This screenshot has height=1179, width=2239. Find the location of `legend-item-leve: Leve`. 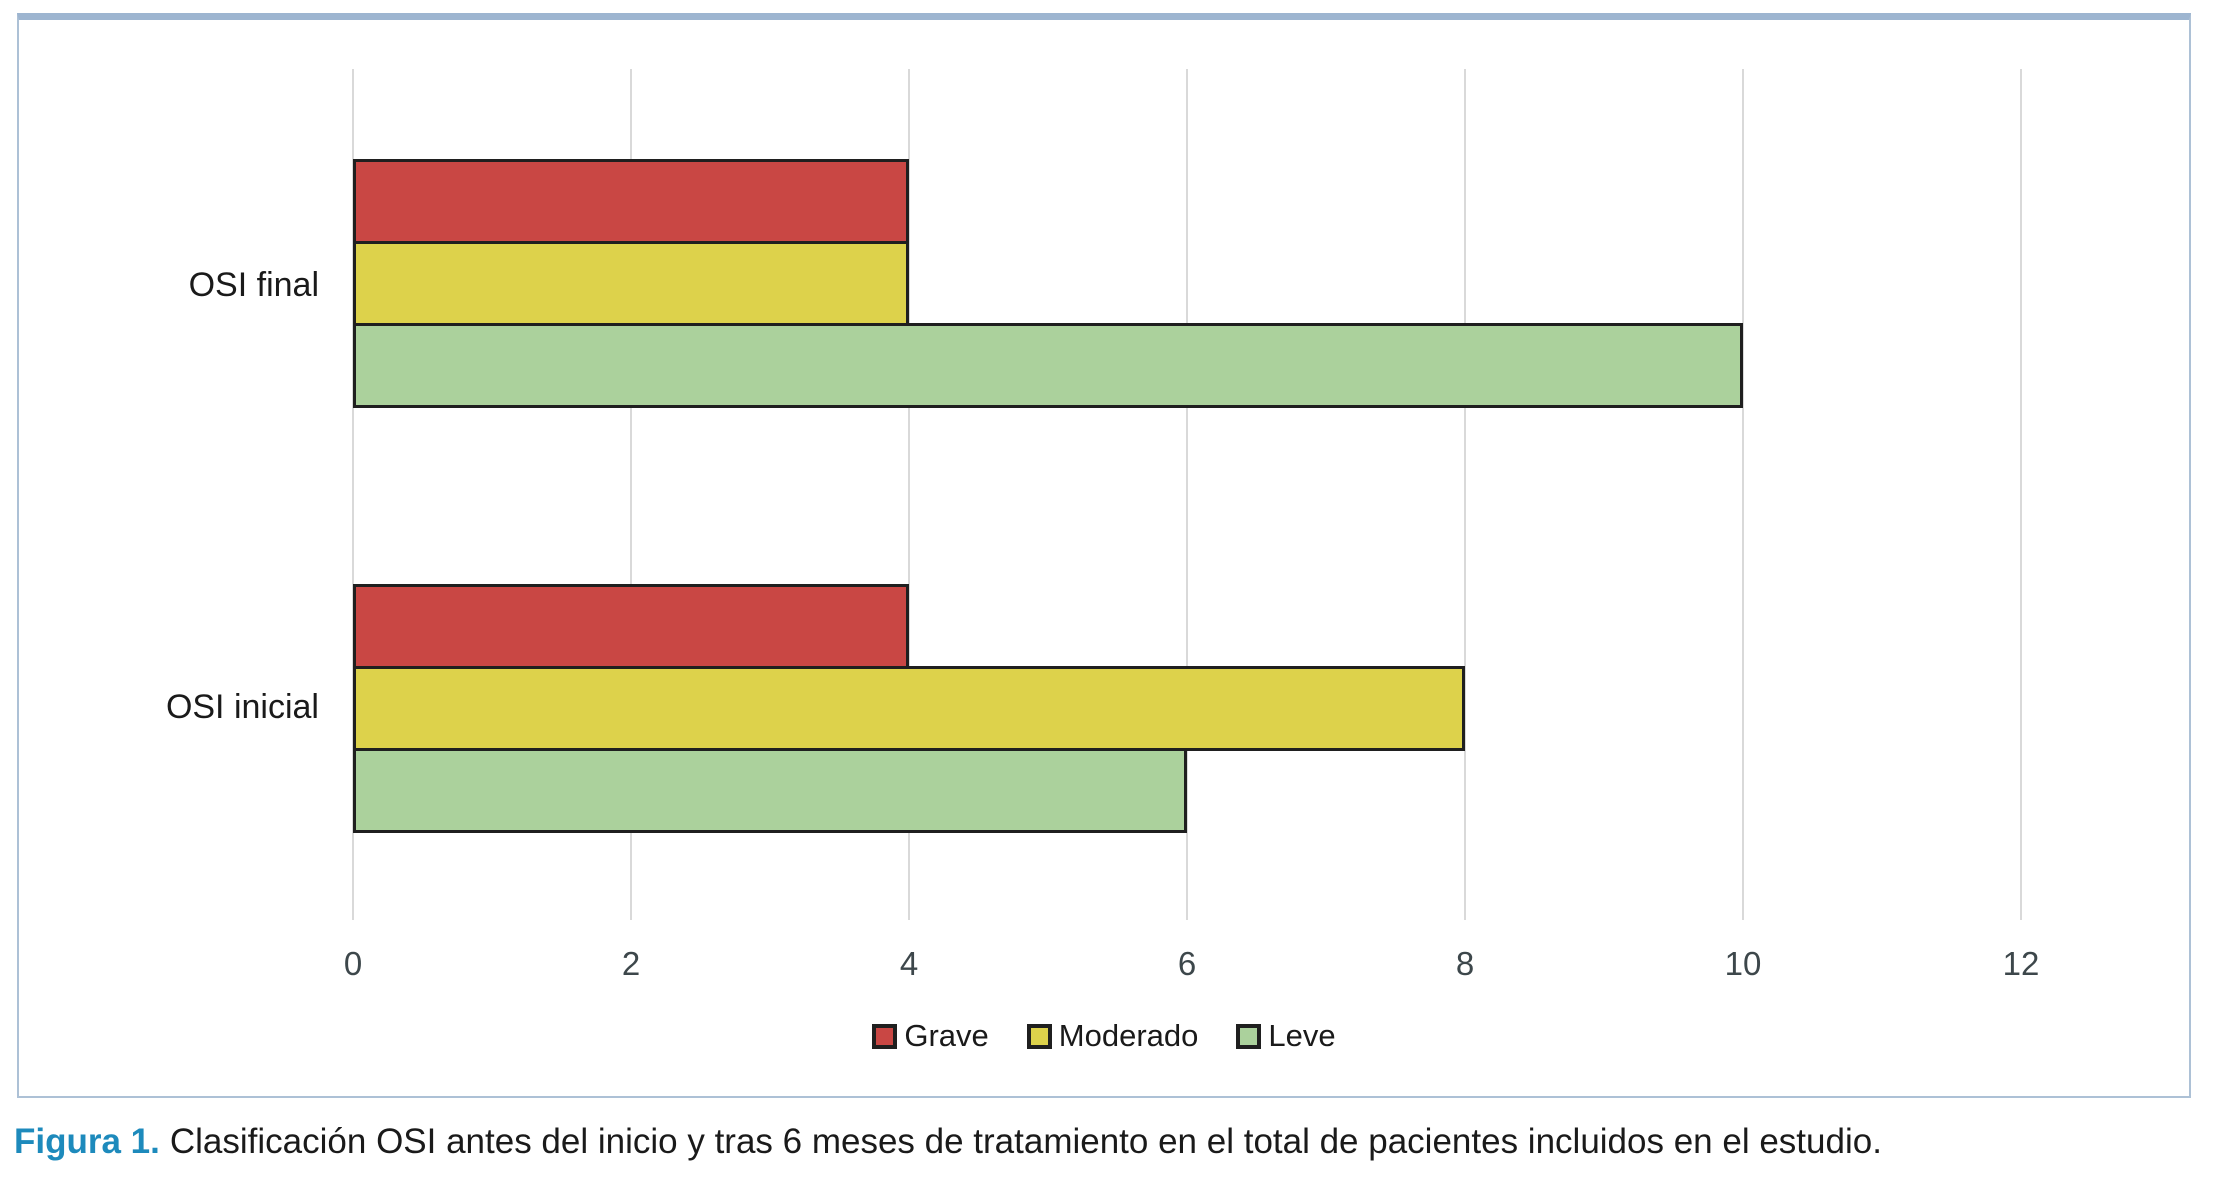

legend-item-leve: Leve is located at coordinates (1286, 1036).